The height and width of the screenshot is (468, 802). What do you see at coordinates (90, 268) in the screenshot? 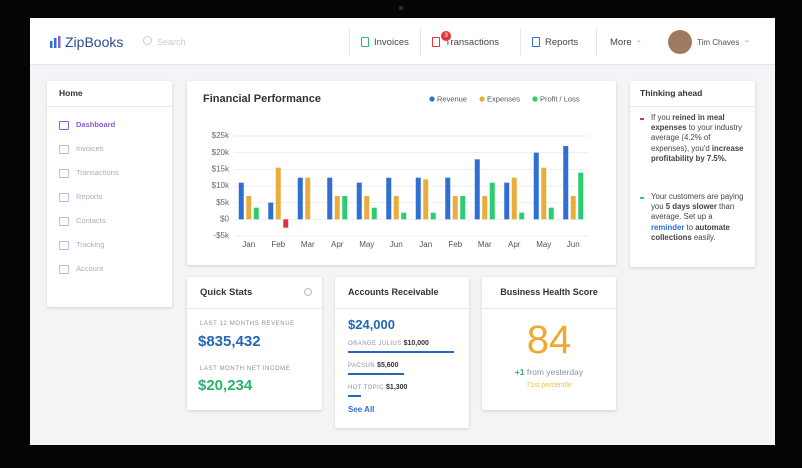
I see `sidebar-item: Account` at bounding box center [90, 268].